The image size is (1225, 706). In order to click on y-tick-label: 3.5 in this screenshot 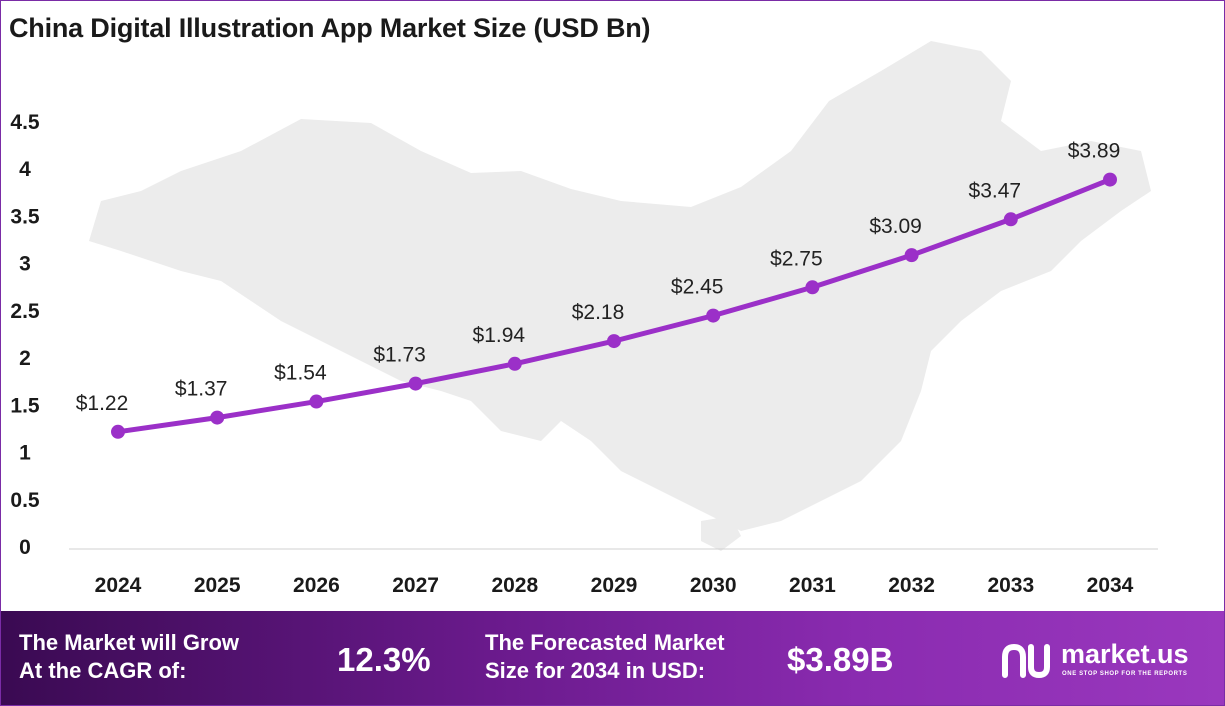, I will do `click(25, 216)`.